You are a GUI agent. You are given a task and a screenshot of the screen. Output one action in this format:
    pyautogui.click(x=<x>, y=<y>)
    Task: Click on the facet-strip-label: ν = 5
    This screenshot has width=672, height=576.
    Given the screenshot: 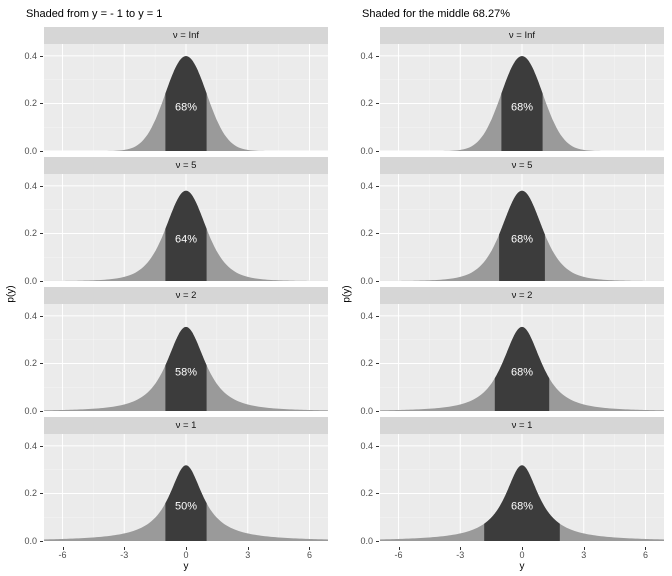 What is the action you would take?
    pyautogui.click(x=186, y=165)
    